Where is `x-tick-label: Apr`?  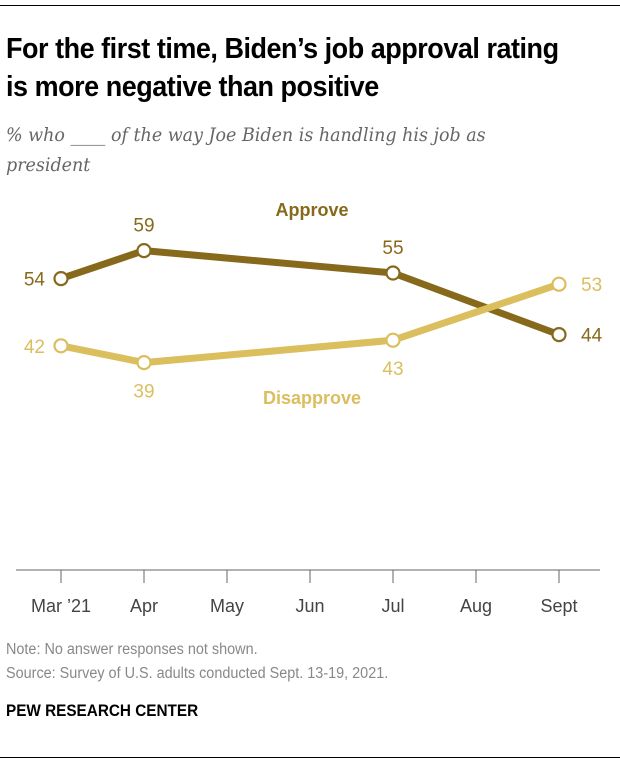
x-tick-label: Apr is located at coordinates (144, 606).